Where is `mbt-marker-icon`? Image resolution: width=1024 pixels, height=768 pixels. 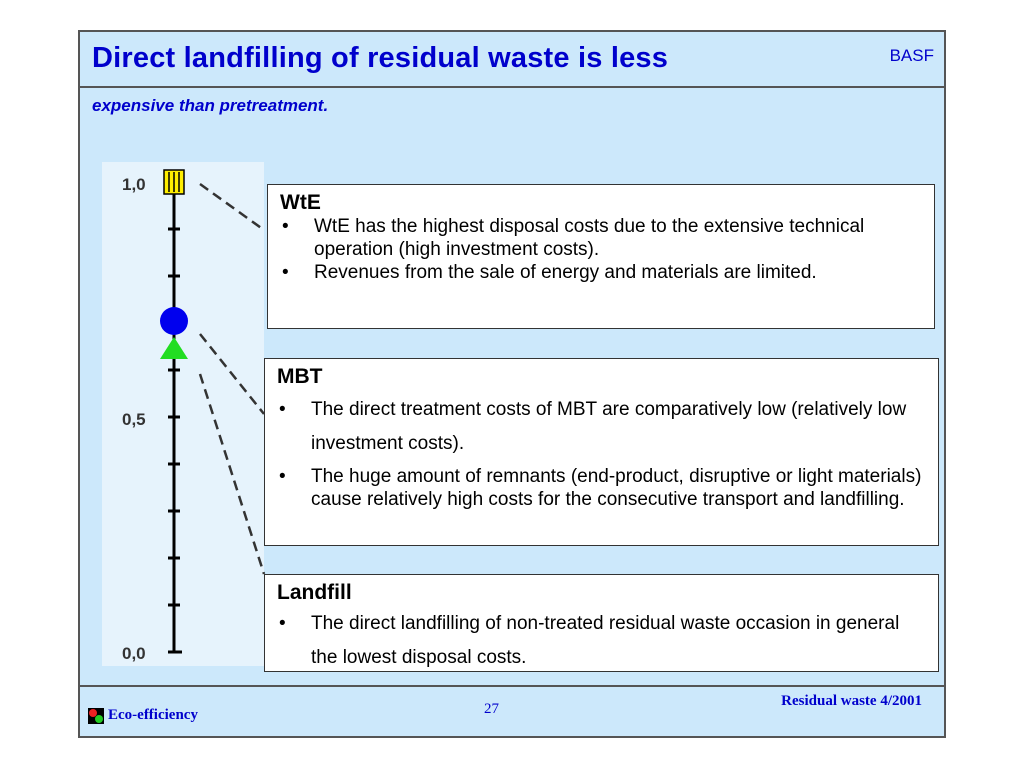
mbt-marker-icon is located at coordinates (174, 321).